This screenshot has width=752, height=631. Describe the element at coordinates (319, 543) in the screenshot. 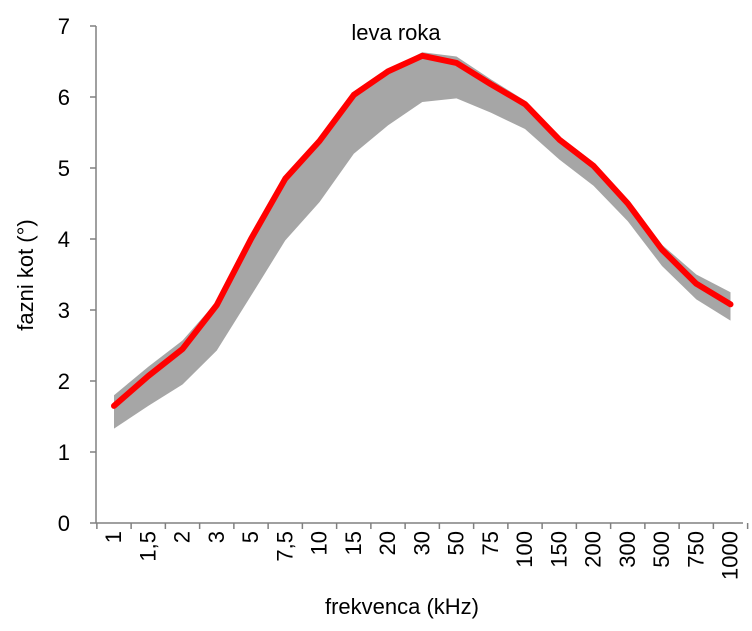

I see `x-tick-label: 10` at that location.